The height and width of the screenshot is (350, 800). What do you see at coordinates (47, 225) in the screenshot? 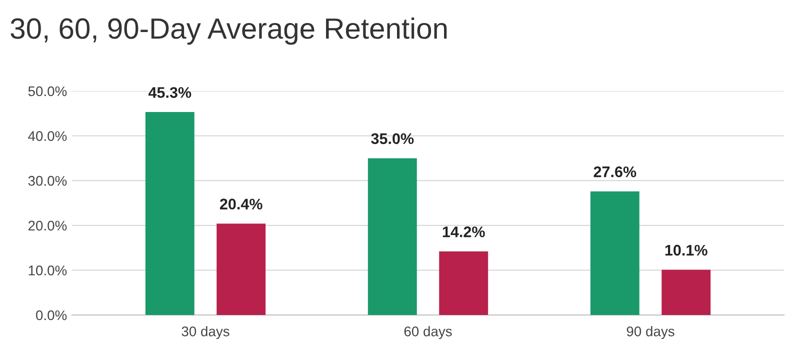
I see `y-tick-label: 20.0%` at bounding box center [47, 225].